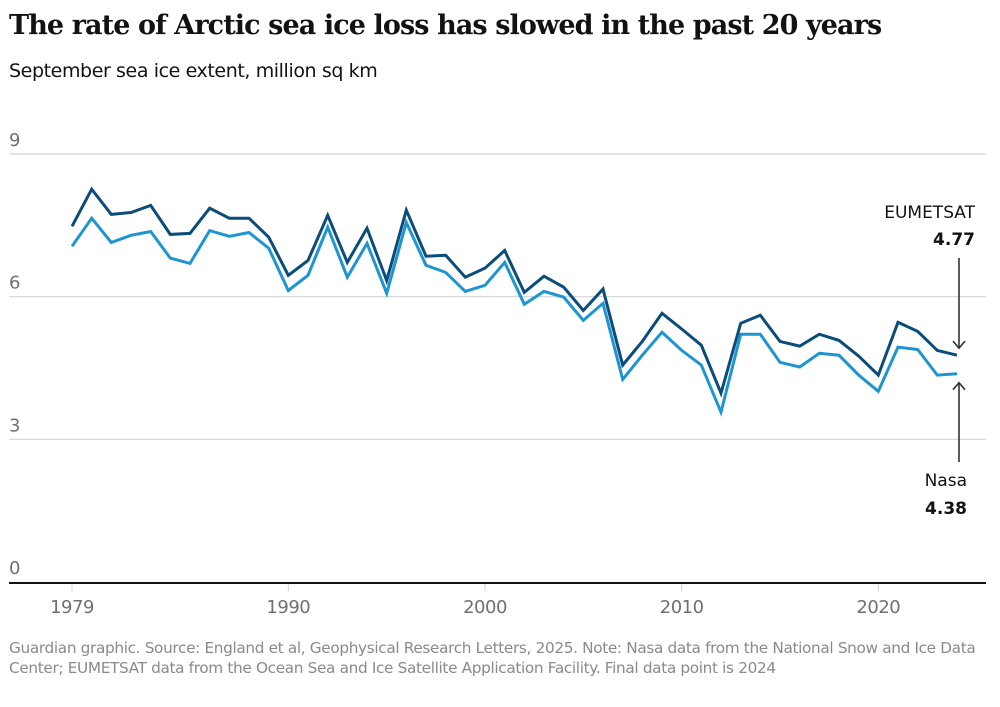 The image size is (1000, 707). I want to click on annotation-arrowhead-eumetsat, so click(959, 345).